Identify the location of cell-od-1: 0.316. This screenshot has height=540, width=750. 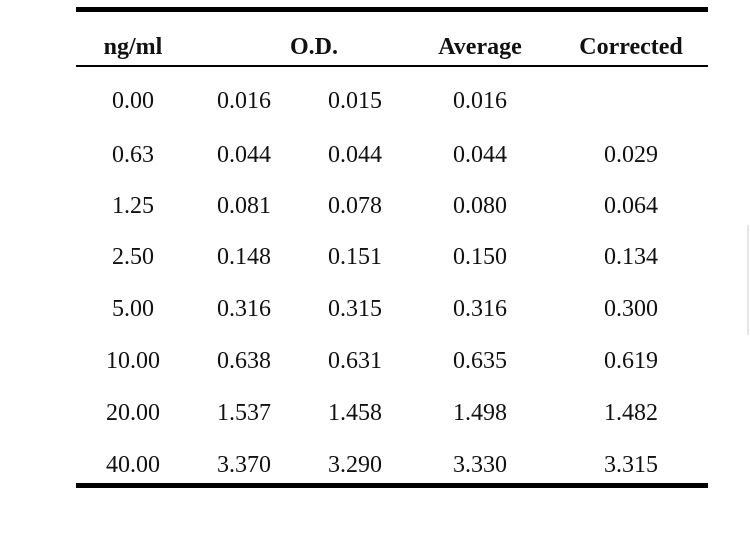
(244, 309).